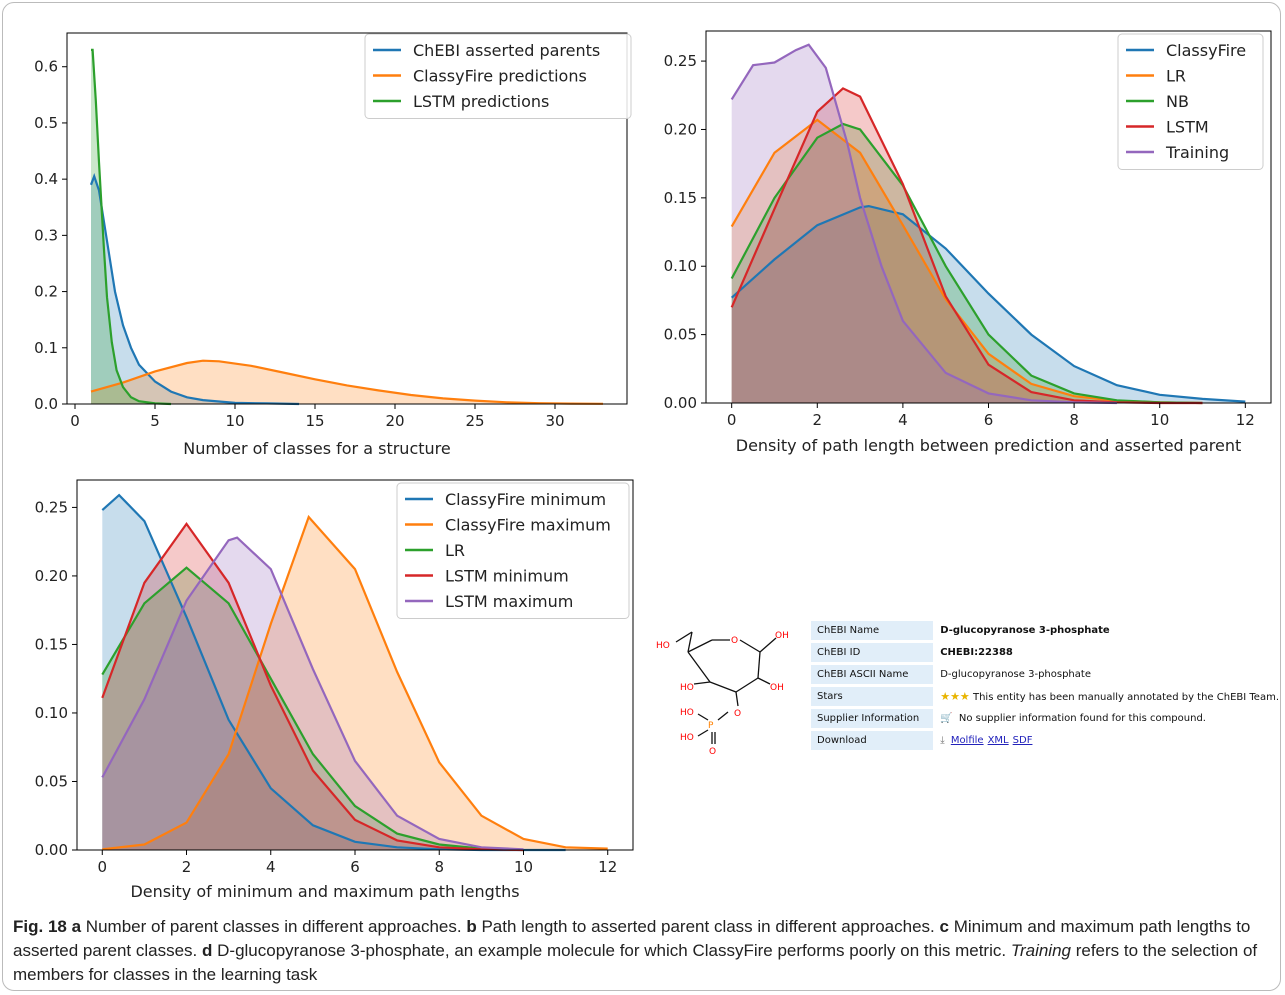 Image resolution: width=1285 pixels, height=995 pixels. Describe the element at coordinates (967, 740) in the screenshot. I see `molfile-link: Molfile` at that location.